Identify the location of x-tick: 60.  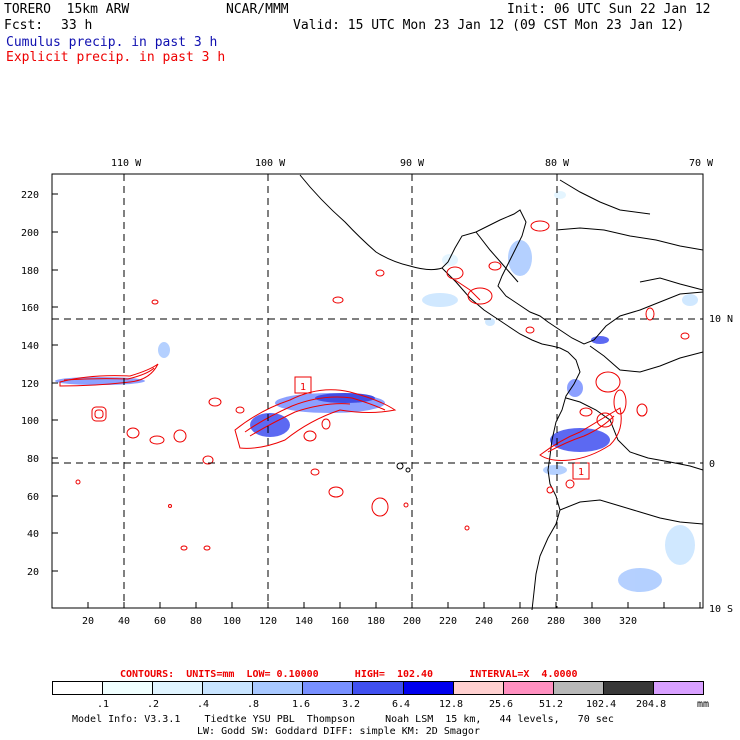
(160, 621).